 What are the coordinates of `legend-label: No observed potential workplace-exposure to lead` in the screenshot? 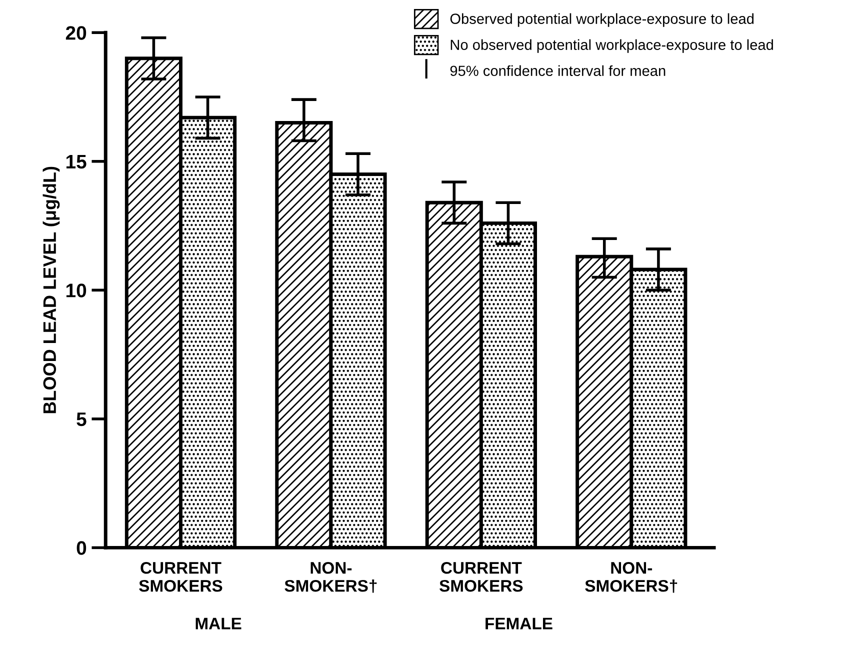 It's located at (611, 46).